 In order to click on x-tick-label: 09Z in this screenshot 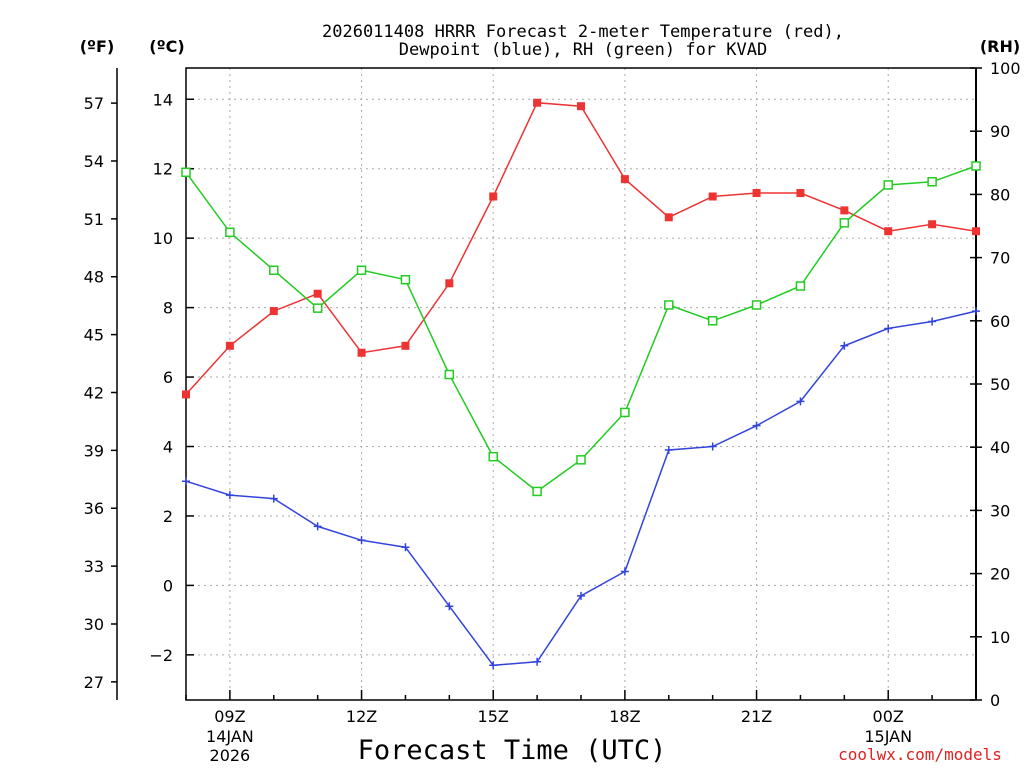, I will do `click(229, 716)`.